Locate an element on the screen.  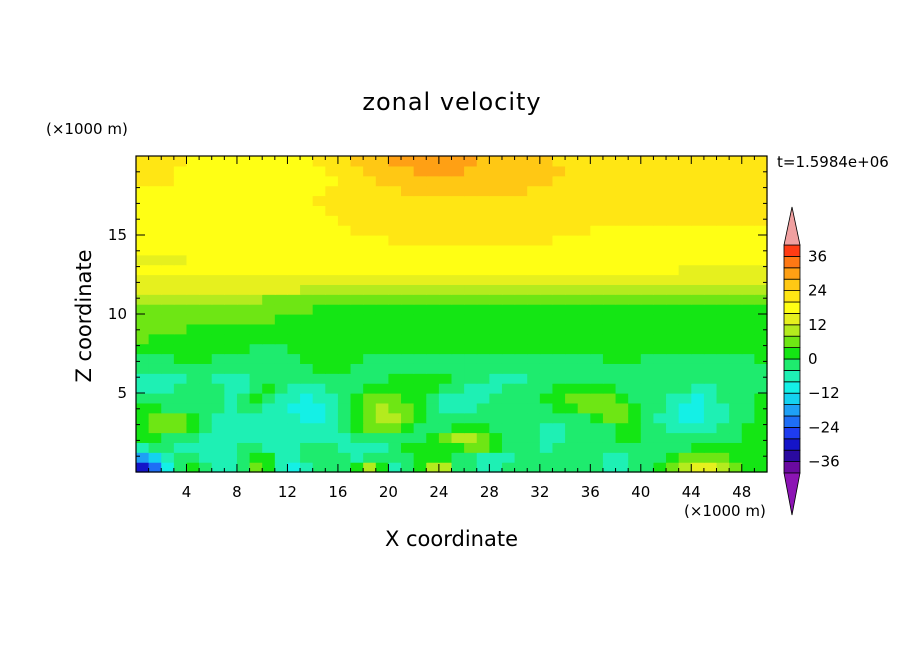
colorbar-tick-label: 0 is located at coordinates (813, 359).